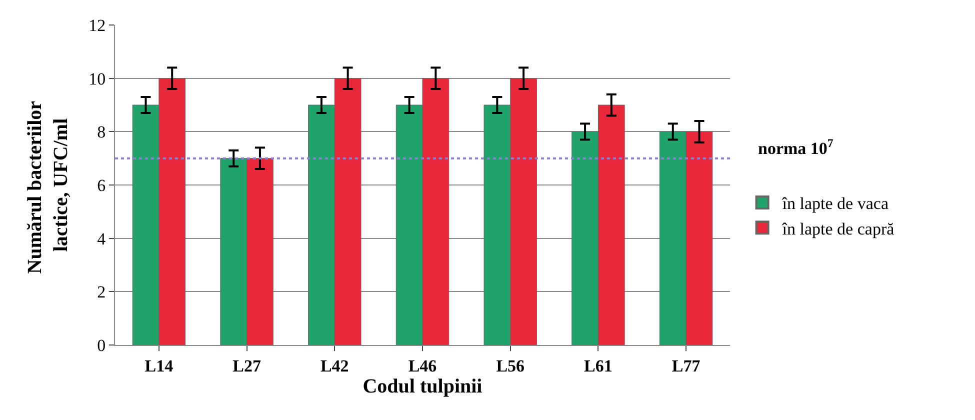 Image resolution: width=975 pixels, height=420 pixels. What do you see at coordinates (101, 185) in the screenshot?
I see `y-tick-label: 6` at bounding box center [101, 185].